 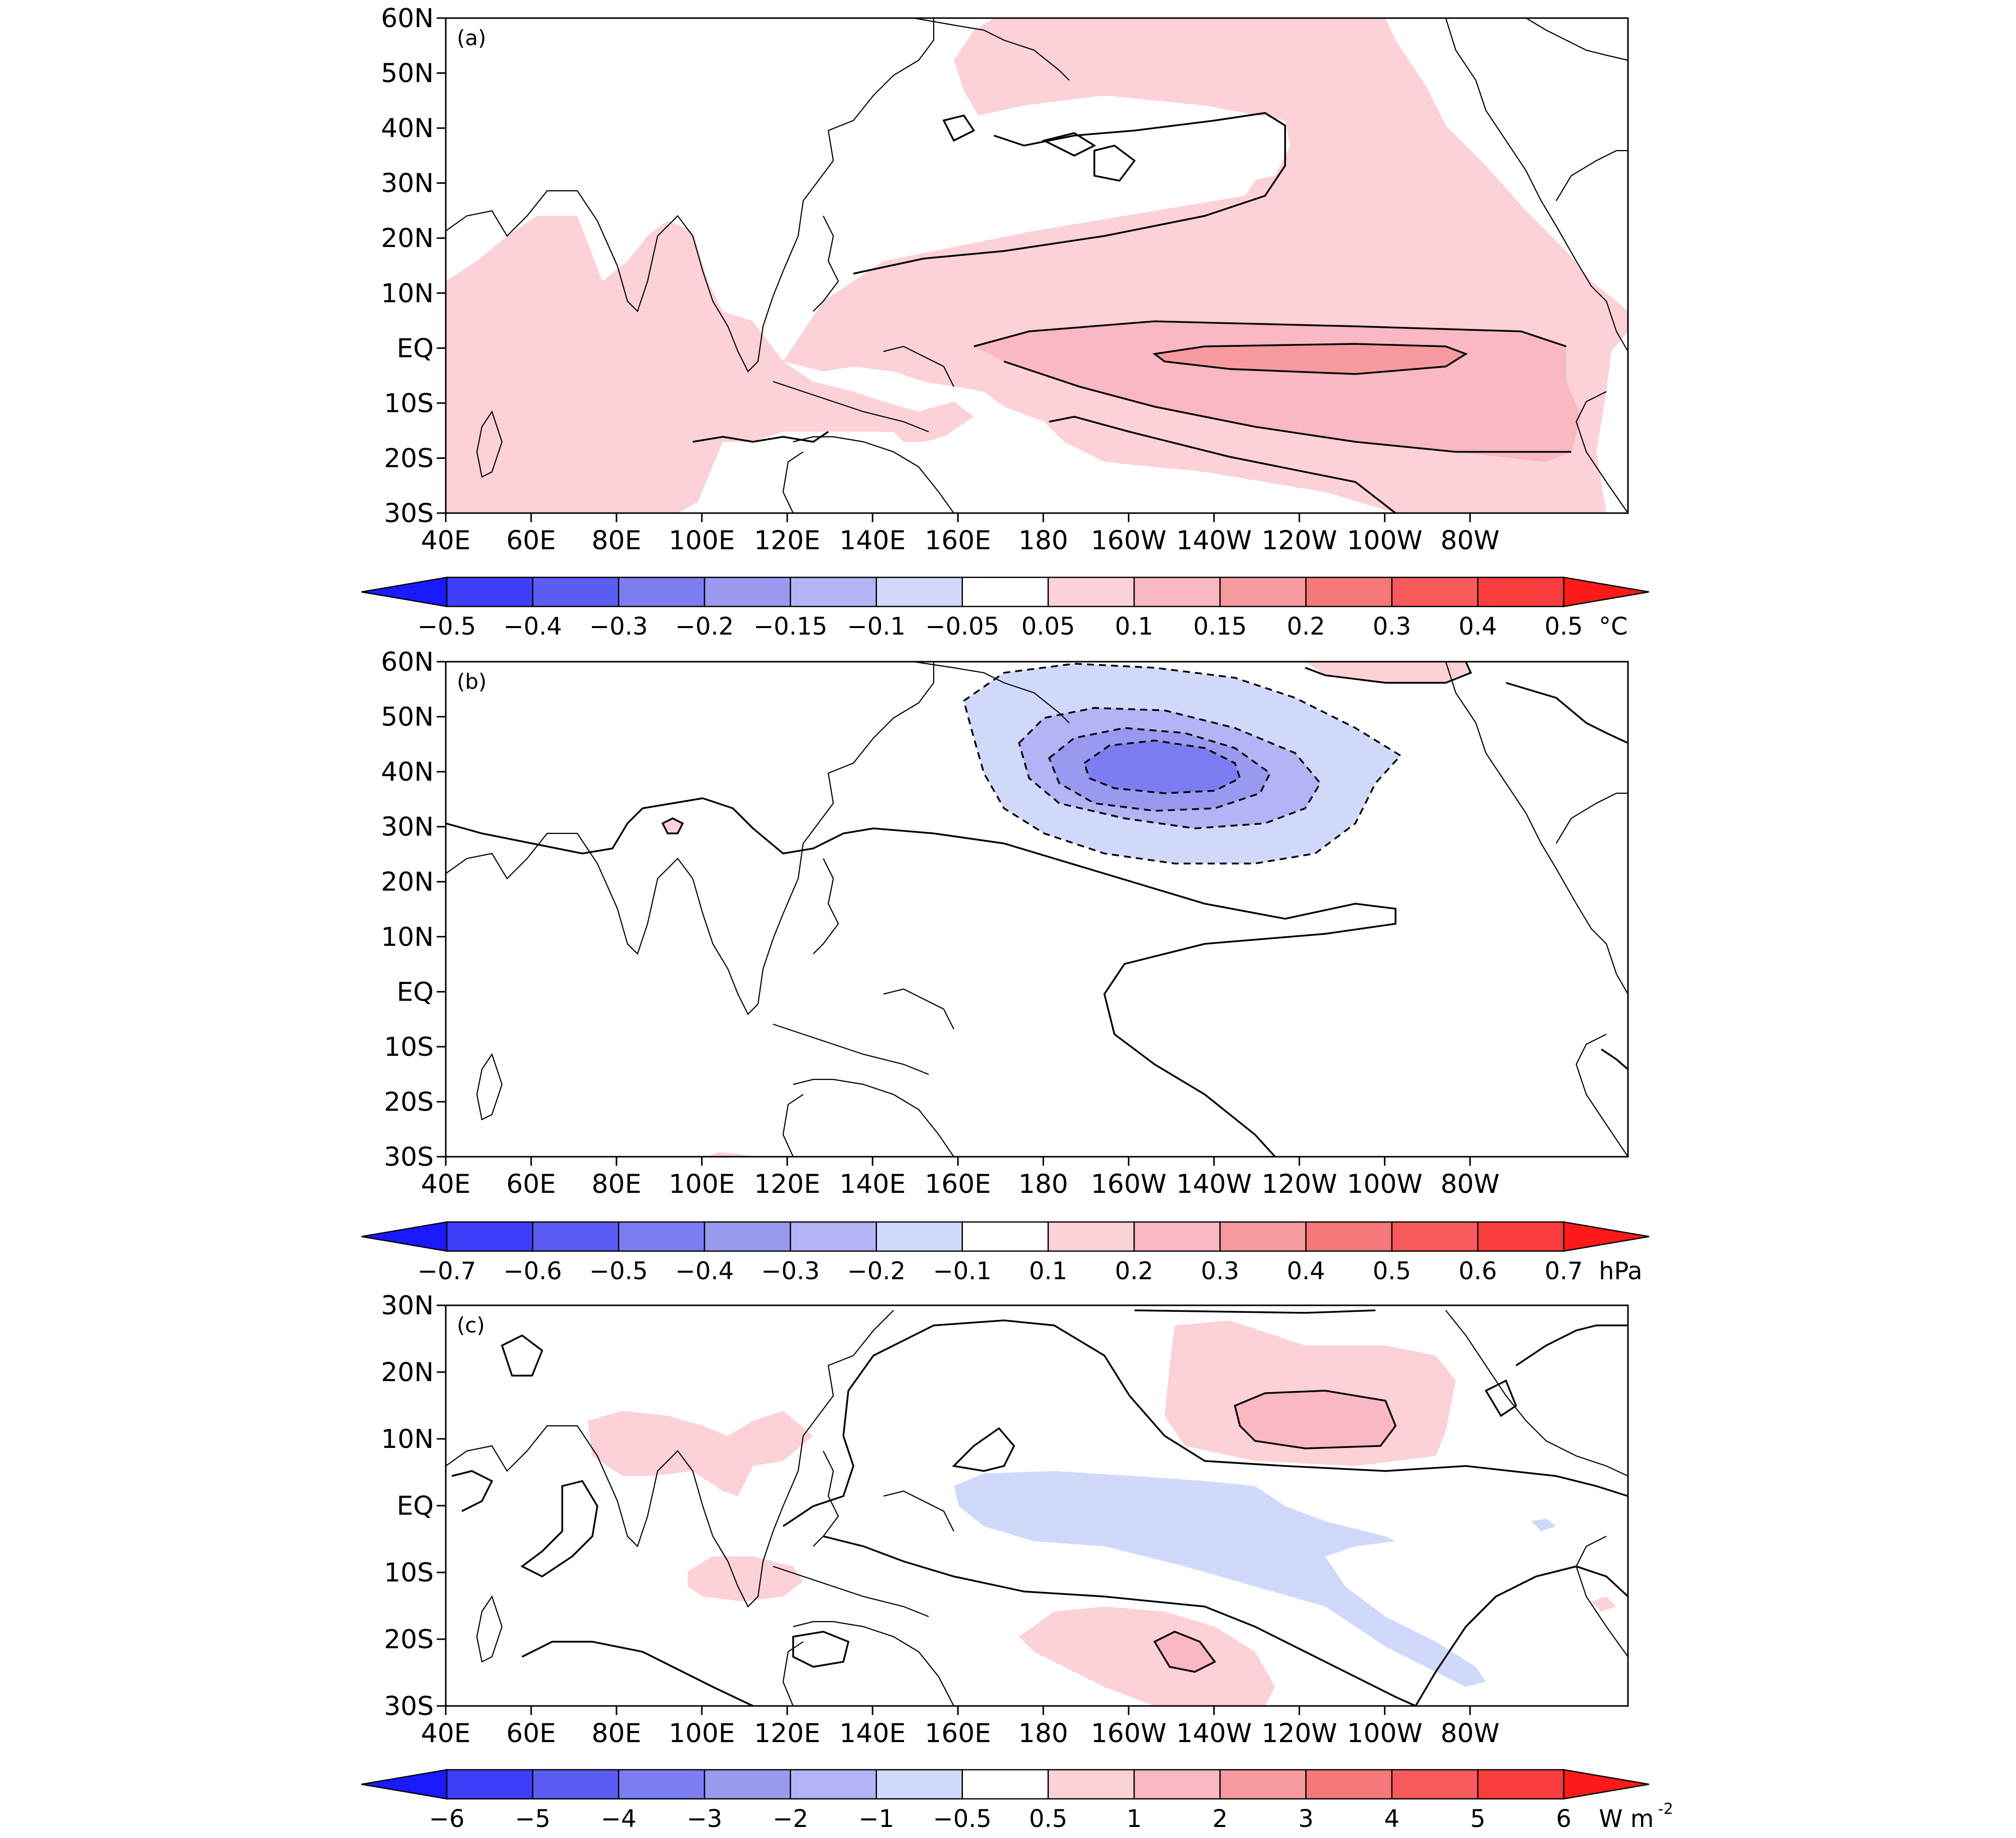 What do you see at coordinates (1613, 626) in the screenshot?
I see `colorbar-unit: °C` at bounding box center [1613, 626].